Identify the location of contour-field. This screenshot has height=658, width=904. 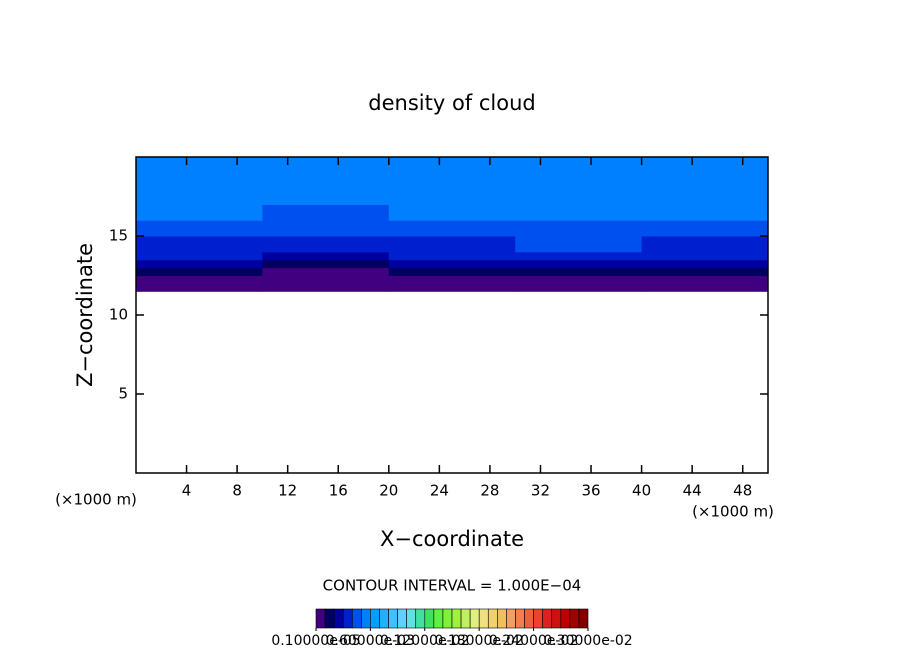
(452, 224).